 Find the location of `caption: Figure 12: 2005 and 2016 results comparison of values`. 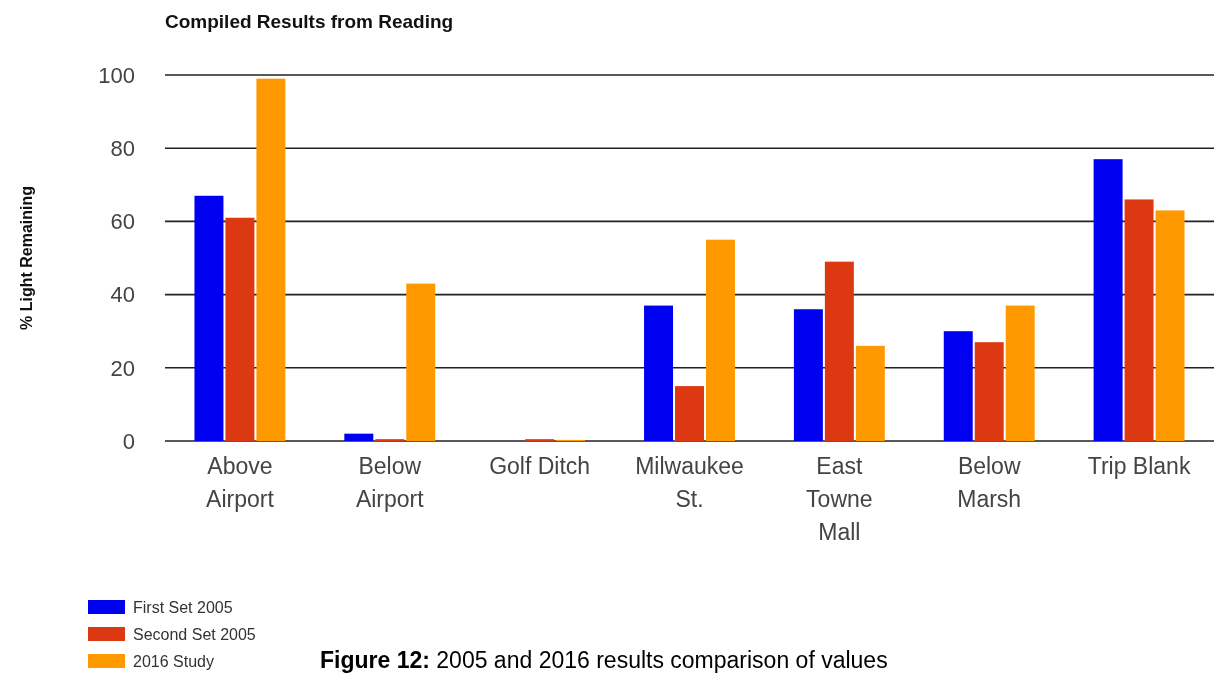

caption: Figure 12: 2005 and 2016 results comparison of values is located at coordinates (604, 660).